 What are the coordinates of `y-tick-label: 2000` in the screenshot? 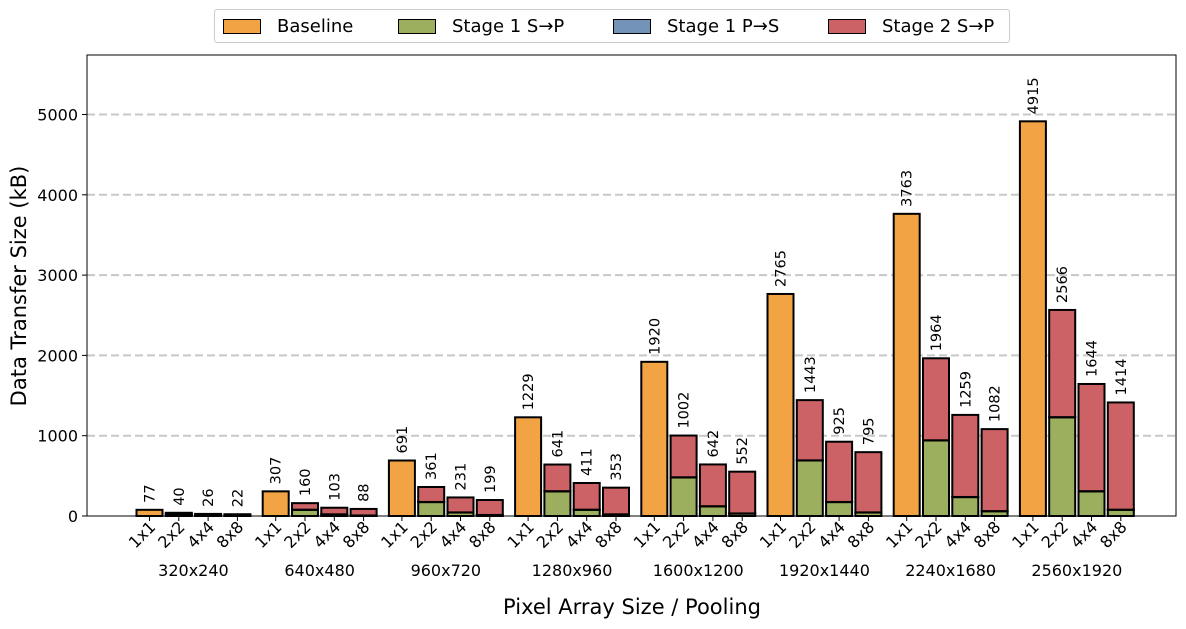 It's located at (57, 355).